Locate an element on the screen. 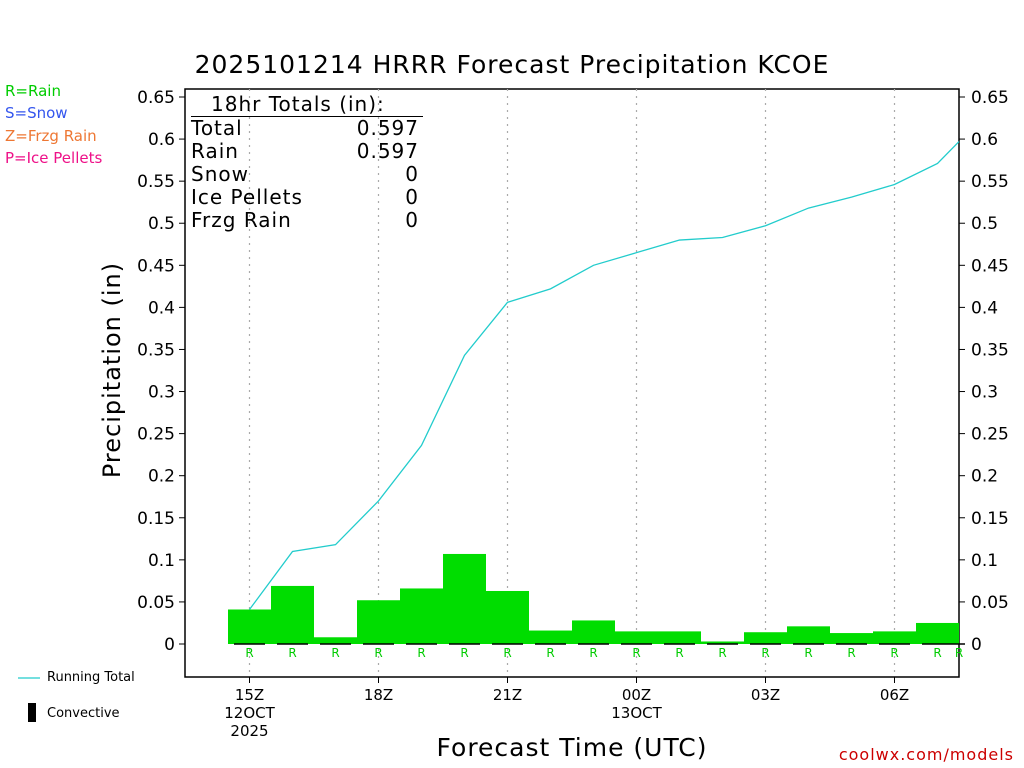  y-tick-label-left: 0.1 is located at coordinates (161, 561).